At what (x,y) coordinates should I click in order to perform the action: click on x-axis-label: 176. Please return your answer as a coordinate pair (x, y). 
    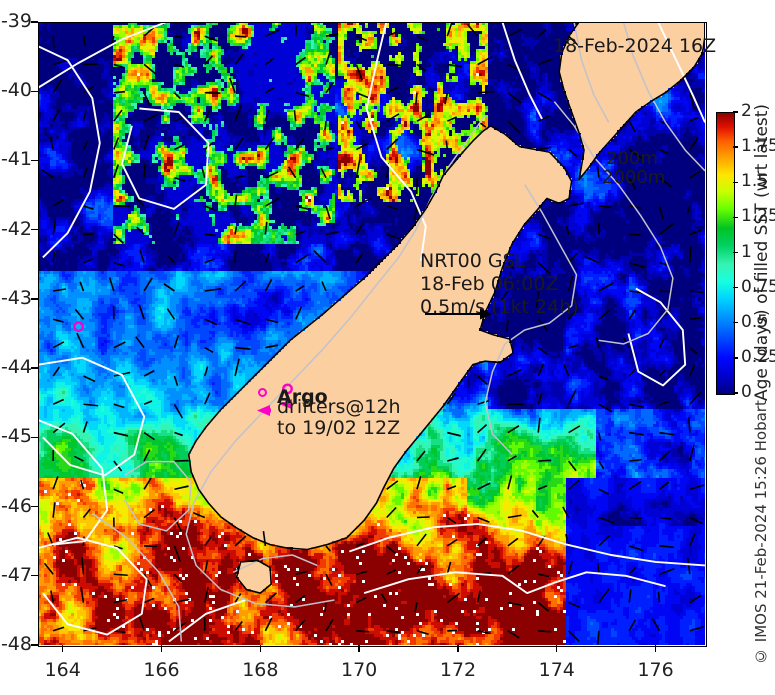
    Looking at the image, I should click on (655, 670).